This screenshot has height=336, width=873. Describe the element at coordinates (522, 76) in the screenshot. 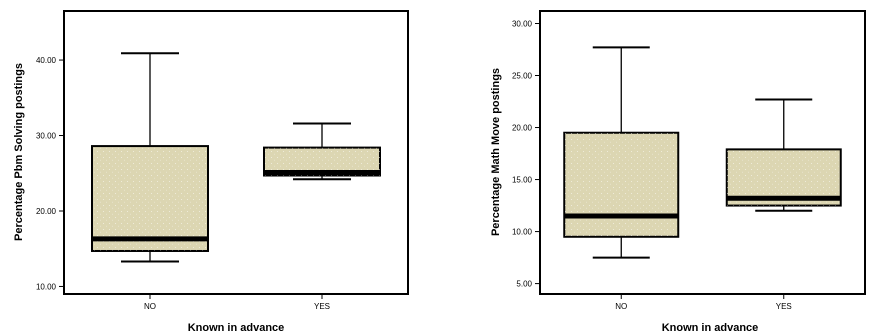

I see `y-tick-label: 25.00` at that location.